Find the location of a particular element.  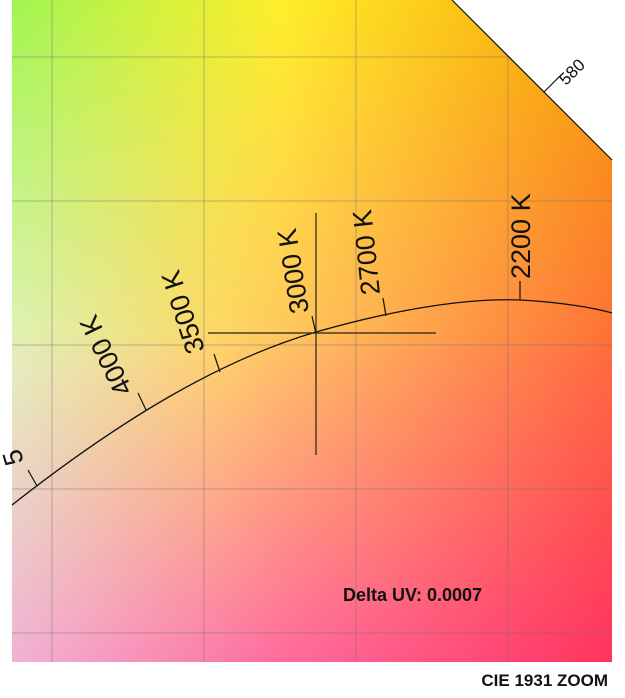

spectral-locus-line is located at coordinates (532, 80).